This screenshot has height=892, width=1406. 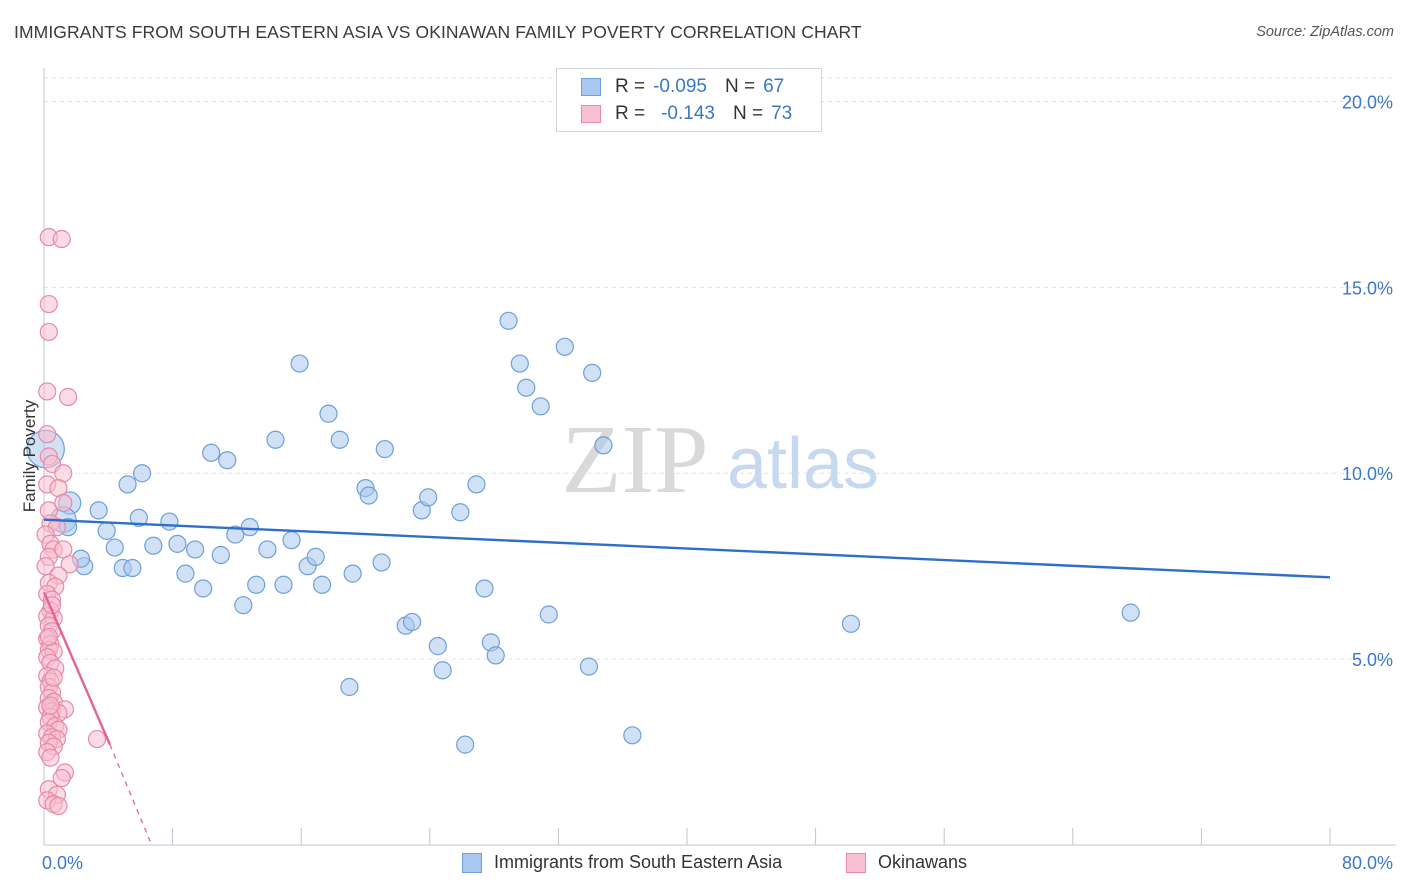 I want to click on y-tick-label: 10.0%, so click(x=1367, y=474).